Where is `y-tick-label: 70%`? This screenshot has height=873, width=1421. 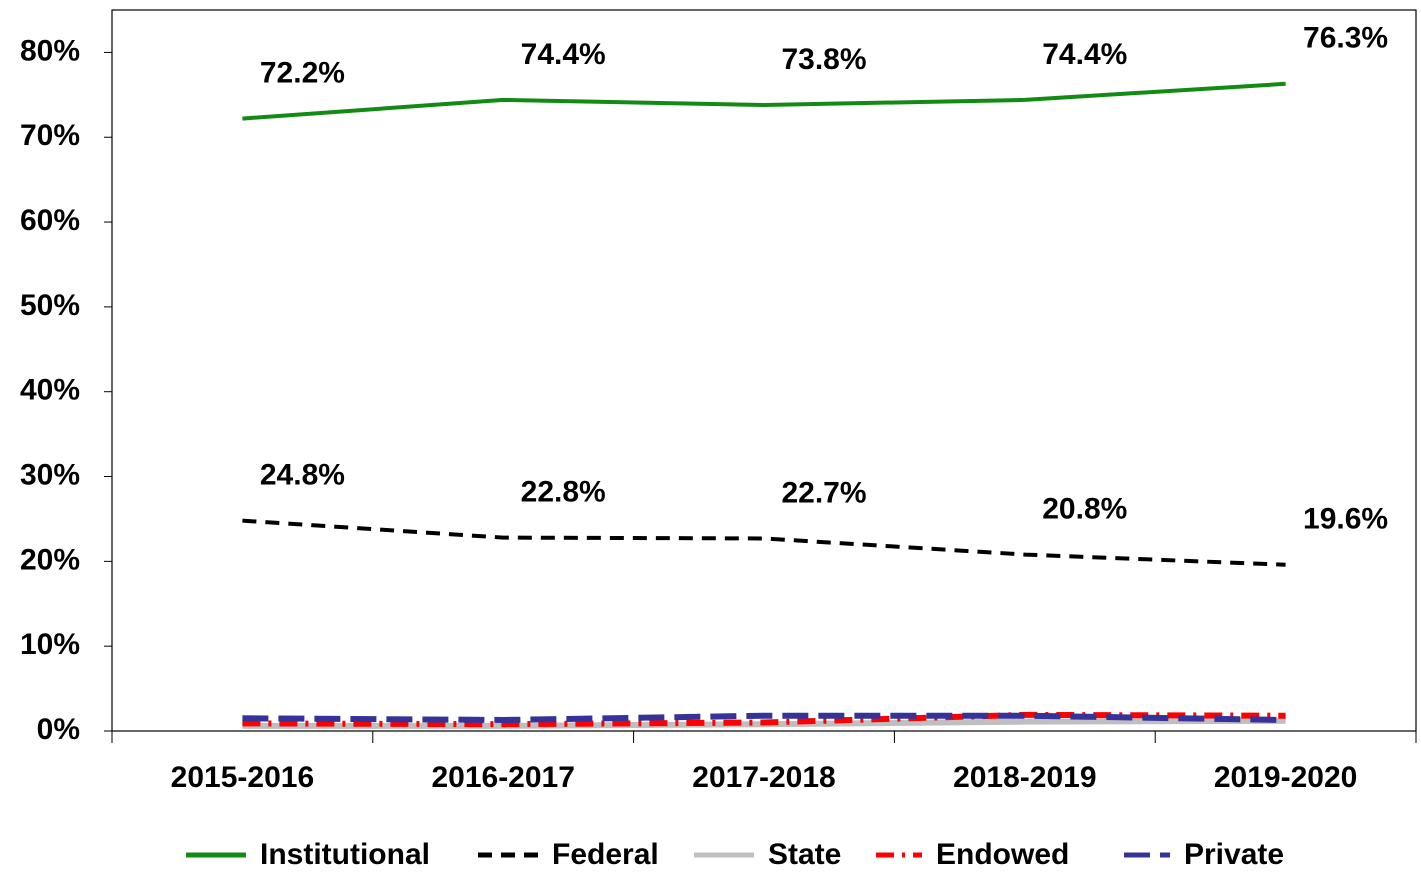
y-tick-label: 70% is located at coordinates (50, 135).